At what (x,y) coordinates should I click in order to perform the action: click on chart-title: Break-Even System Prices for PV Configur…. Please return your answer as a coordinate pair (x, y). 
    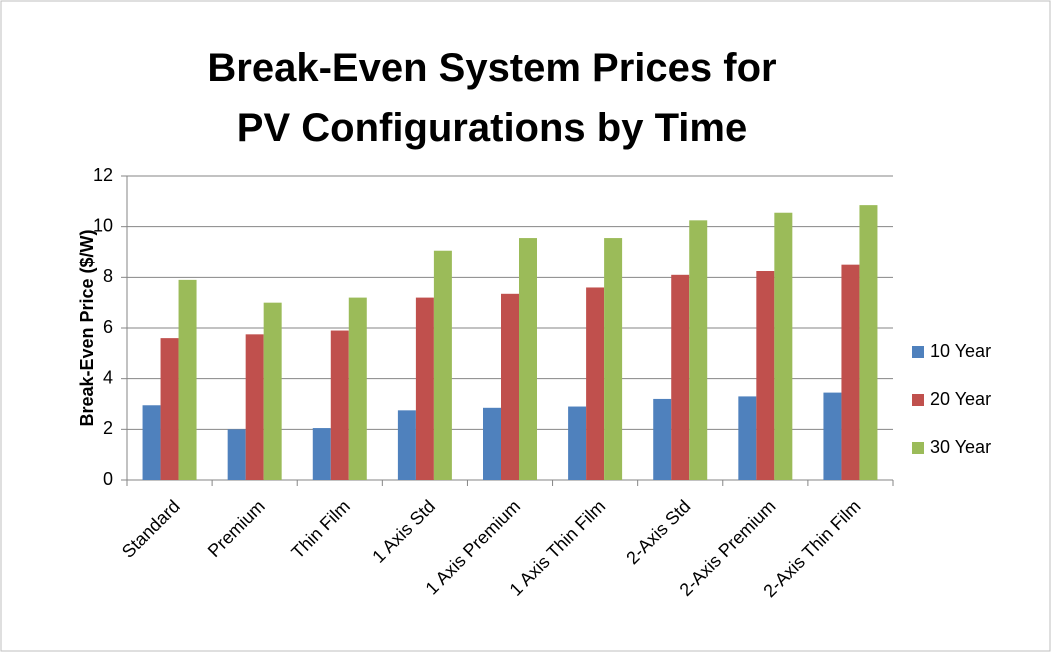
    Looking at the image, I should click on (492, 98).